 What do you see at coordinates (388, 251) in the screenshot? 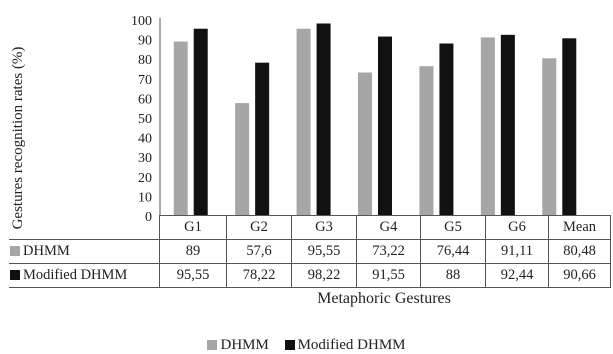
I see `table-cell: 73,22` at bounding box center [388, 251].